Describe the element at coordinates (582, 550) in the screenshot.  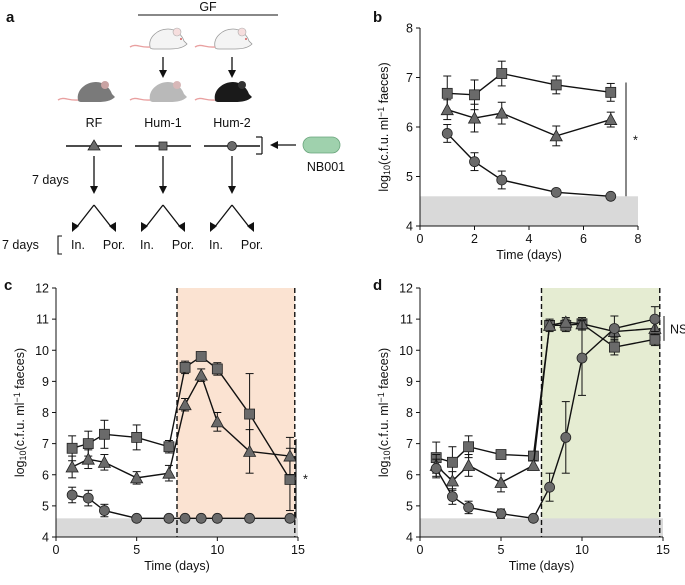
I see `x-tick-label: 10` at that location.